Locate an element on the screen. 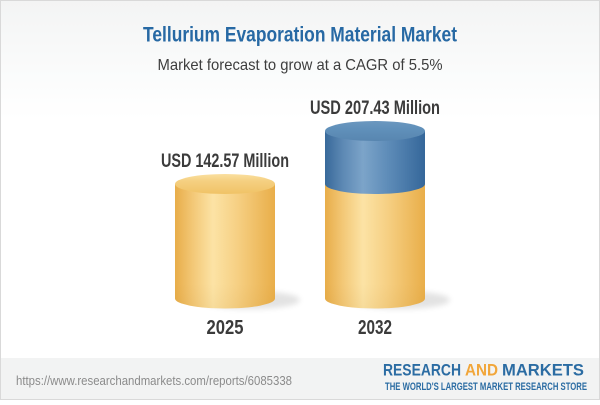  svg-text: USD 207.43 Million is located at coordinates (375, 108).